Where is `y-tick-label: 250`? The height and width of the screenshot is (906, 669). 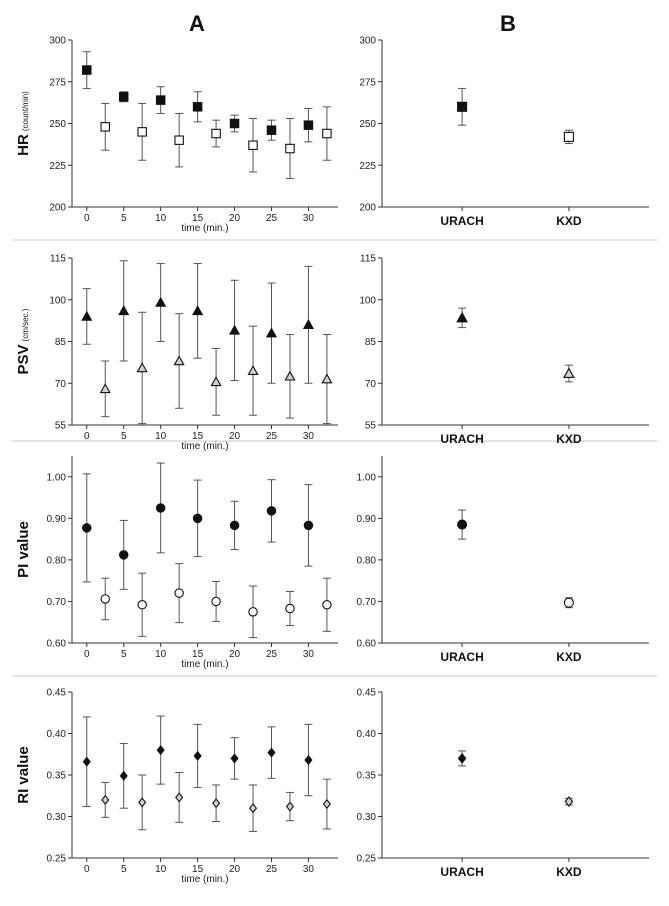
y-tick-label: 250 is located at coordinates (367, 124).